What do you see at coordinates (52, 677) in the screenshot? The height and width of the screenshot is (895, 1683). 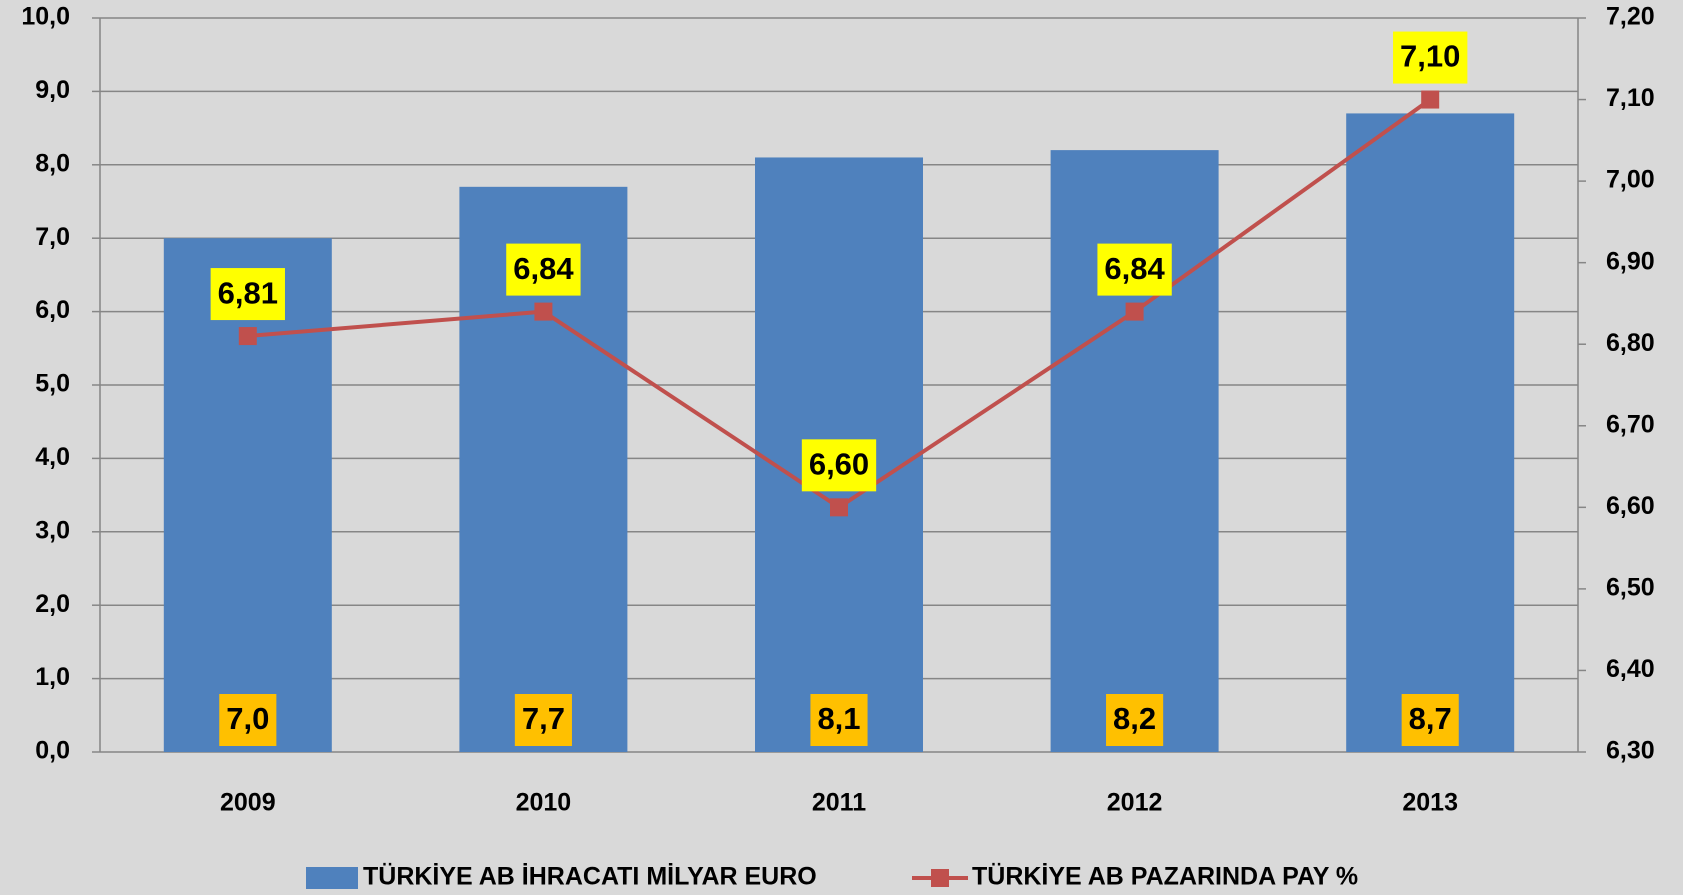 I see `y-tick-label: 1,0` at bounding box center [52, 677].